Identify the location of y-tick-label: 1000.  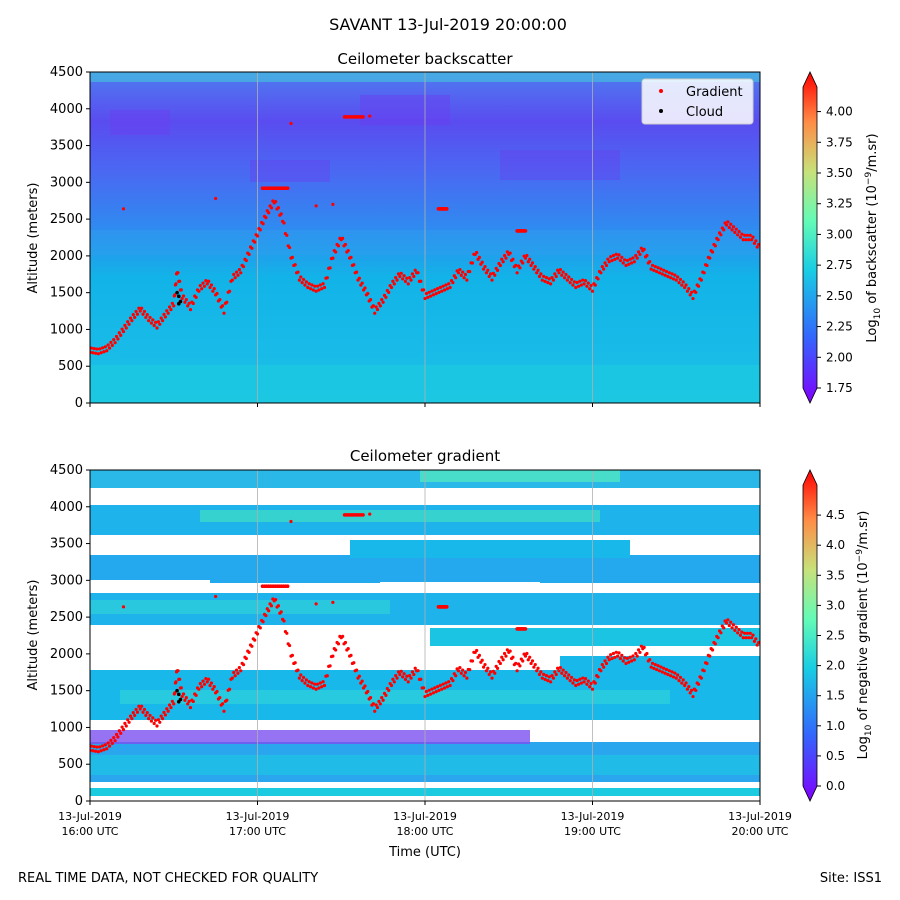
(66, 727).